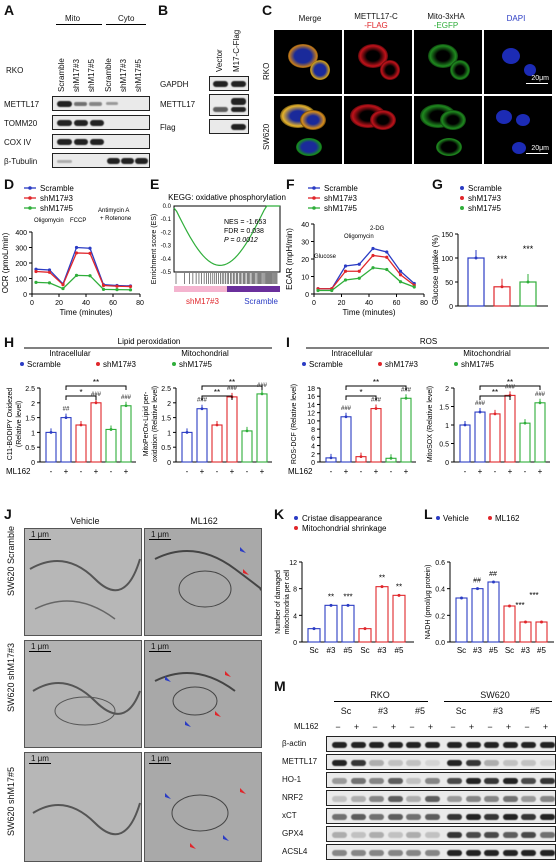 Image resolution: width=559 pixels, height=867 pixels. I want to click on legend-label: Vehicle, so click(456, 518).